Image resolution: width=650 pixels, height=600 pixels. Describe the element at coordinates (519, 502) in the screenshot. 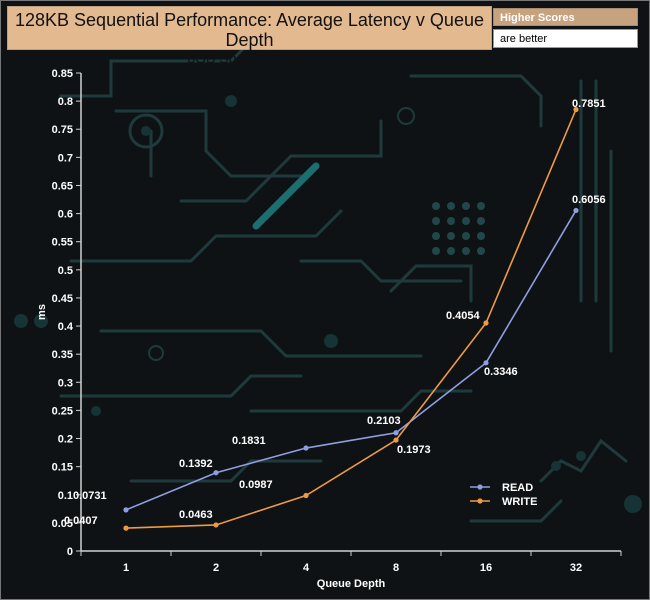

I see `legend-label-write: WRITE` at that location.